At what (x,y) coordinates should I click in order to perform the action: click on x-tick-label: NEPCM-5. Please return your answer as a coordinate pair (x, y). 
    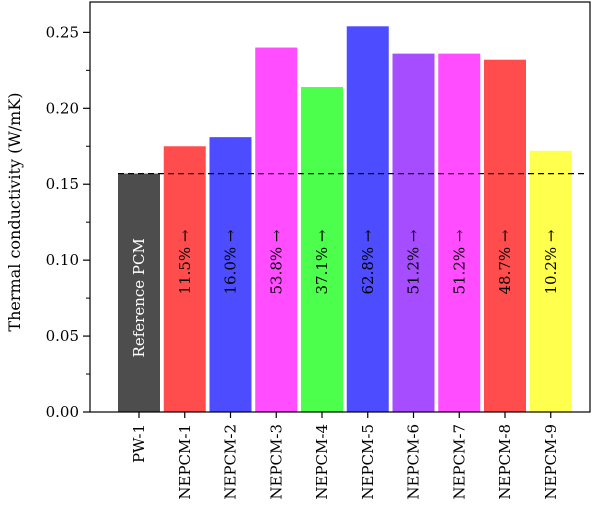
    Looking at the image, I should click on (368, 462).